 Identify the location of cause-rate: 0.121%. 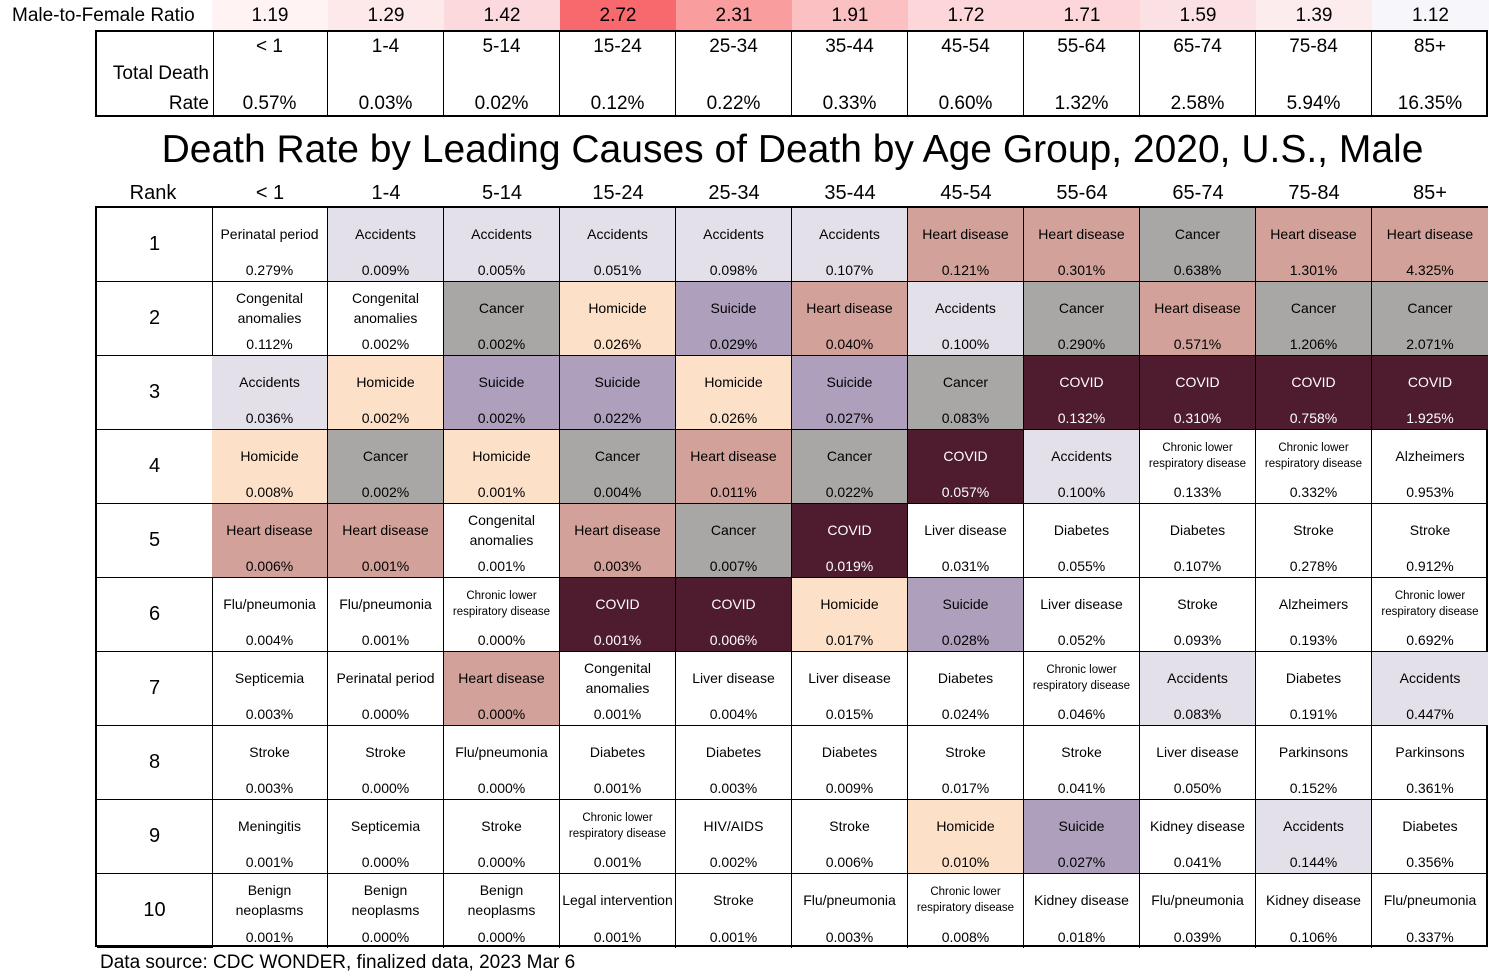
(965, 270).